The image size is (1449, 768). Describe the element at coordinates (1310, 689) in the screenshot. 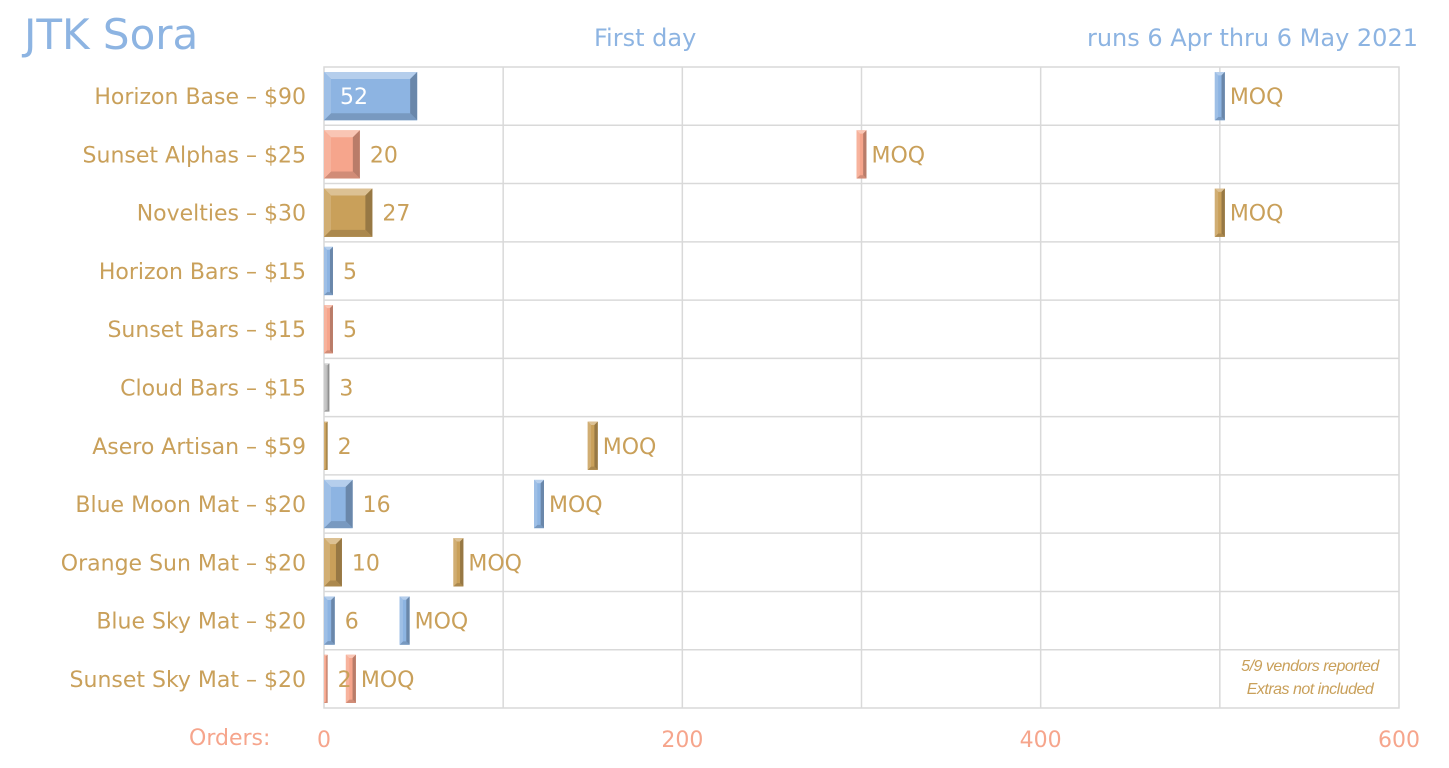

I see `footnote-extras: Extras not included` at that location.